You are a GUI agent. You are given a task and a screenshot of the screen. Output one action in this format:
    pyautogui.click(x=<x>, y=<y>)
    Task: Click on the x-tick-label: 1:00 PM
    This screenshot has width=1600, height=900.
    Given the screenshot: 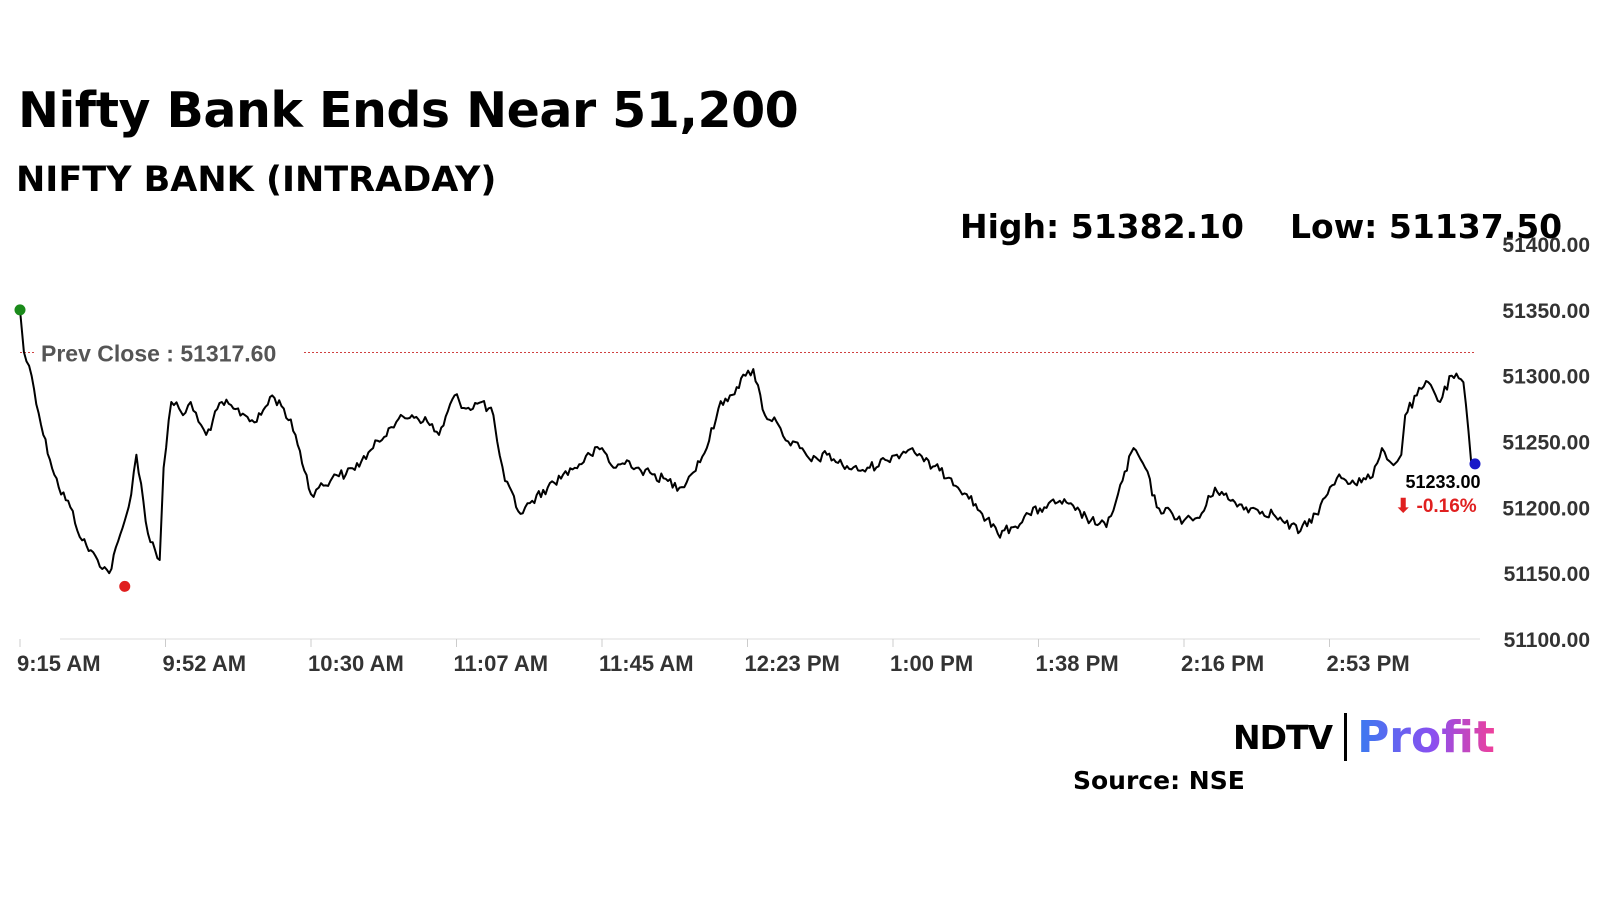 What is the action you would take?
    pyautogui.click(x=931, y=663)
    